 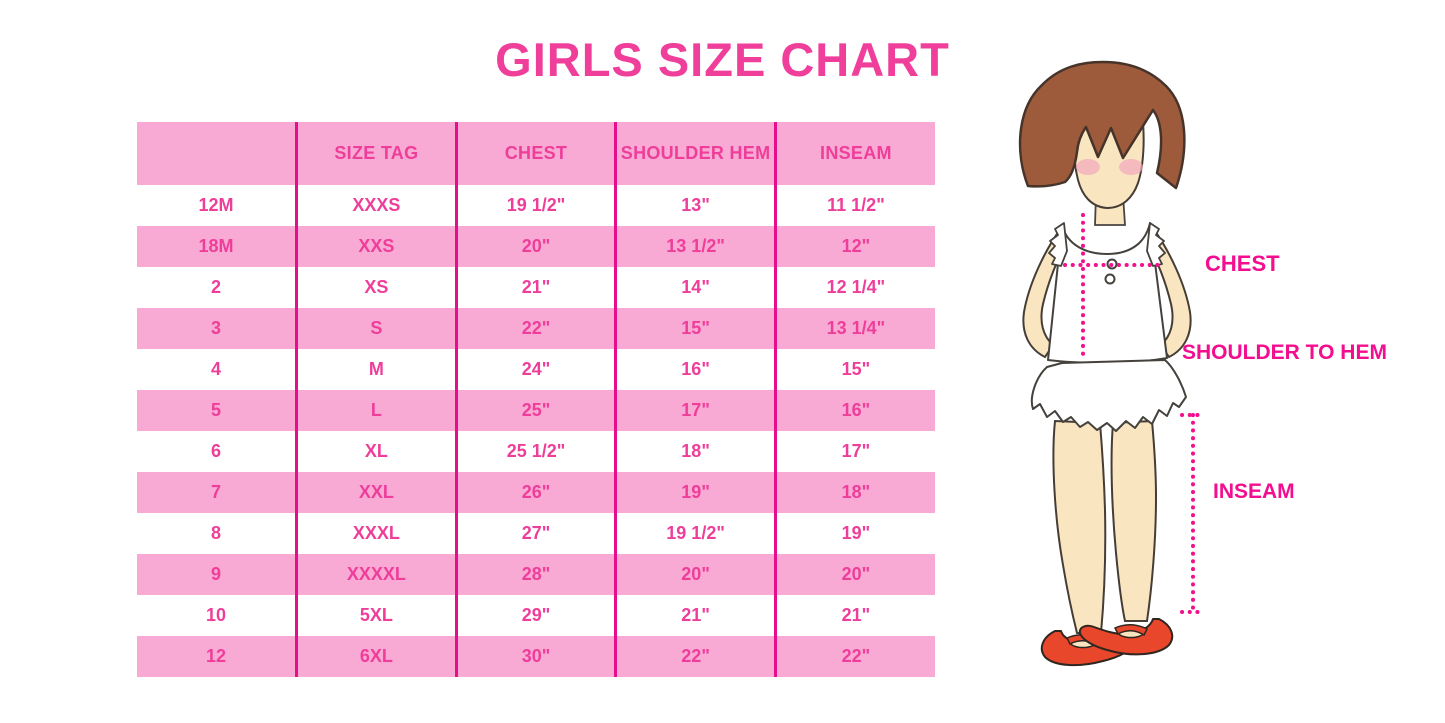 I want to click on column-header: SHOULDER HEM, so click(x=695, y=153).